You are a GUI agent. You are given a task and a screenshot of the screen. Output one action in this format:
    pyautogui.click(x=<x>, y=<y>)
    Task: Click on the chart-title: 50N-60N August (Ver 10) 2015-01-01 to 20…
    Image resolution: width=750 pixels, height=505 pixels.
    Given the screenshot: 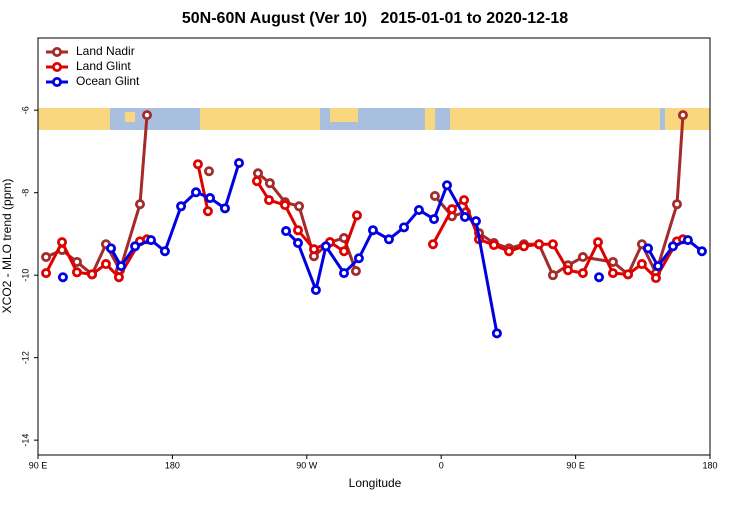 What is the action you would take?
    pyautogui.click(x=375, y=18)
    